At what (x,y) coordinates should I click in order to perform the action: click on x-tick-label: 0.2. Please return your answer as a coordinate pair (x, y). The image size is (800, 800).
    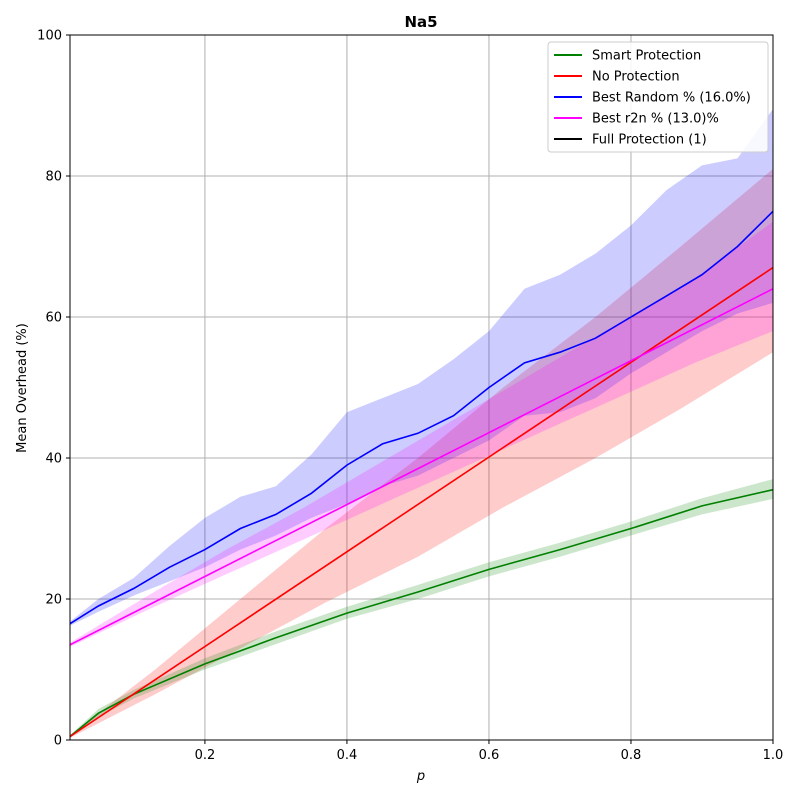
    Looking at the image, I should click on (205, 755).